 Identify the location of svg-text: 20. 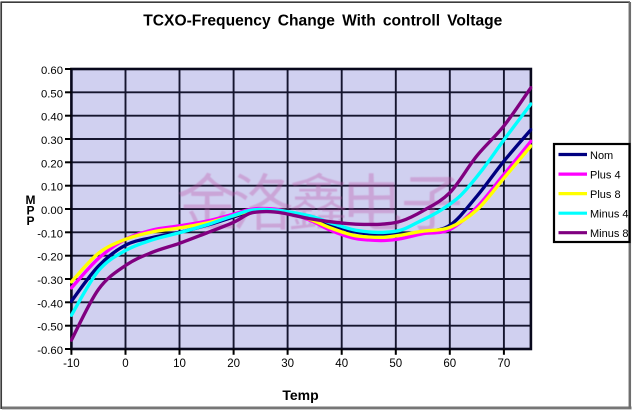
(233, 364).